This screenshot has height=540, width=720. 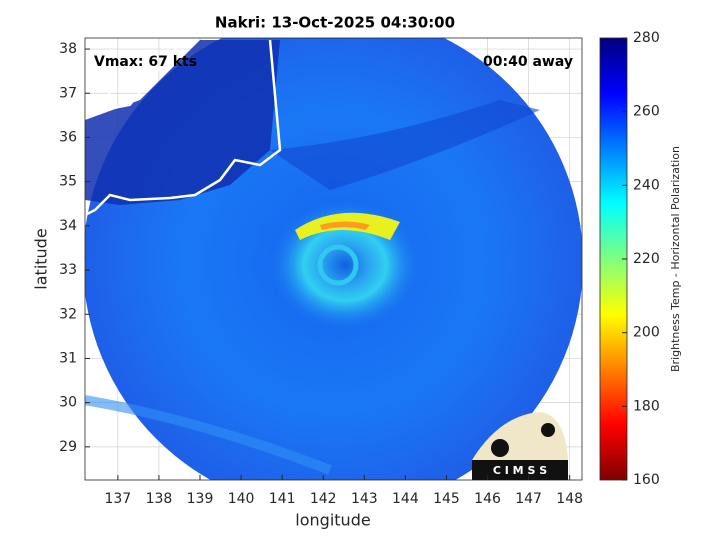 What do you see at coordinates (364, 499) in the screenshot?
I see `x-tick-label: 143` at bounding box center [364, 499].